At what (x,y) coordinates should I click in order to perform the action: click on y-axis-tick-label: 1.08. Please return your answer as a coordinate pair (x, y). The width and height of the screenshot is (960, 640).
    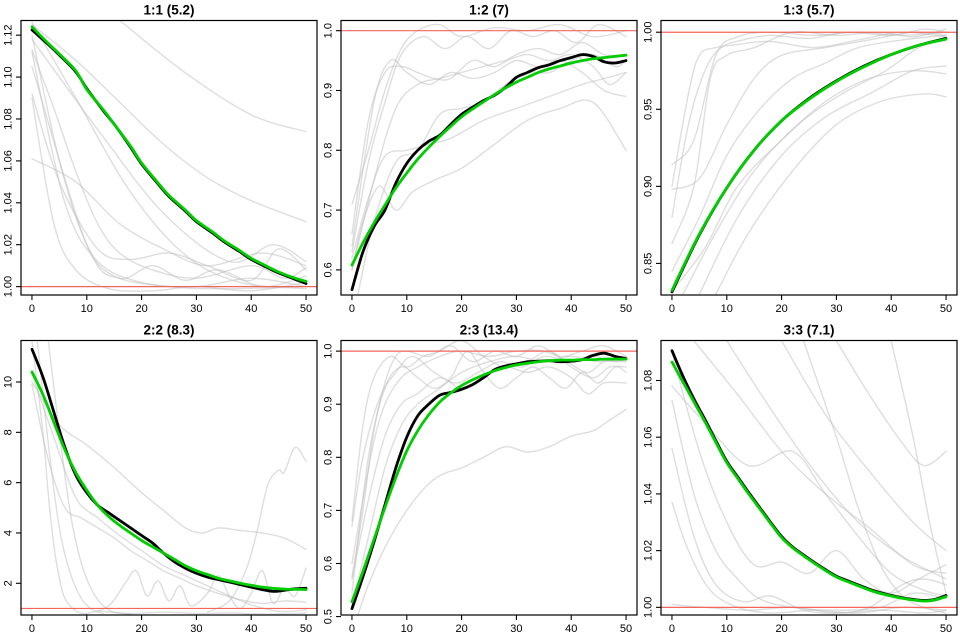
    Looking at the image, I should click on (649, 380).